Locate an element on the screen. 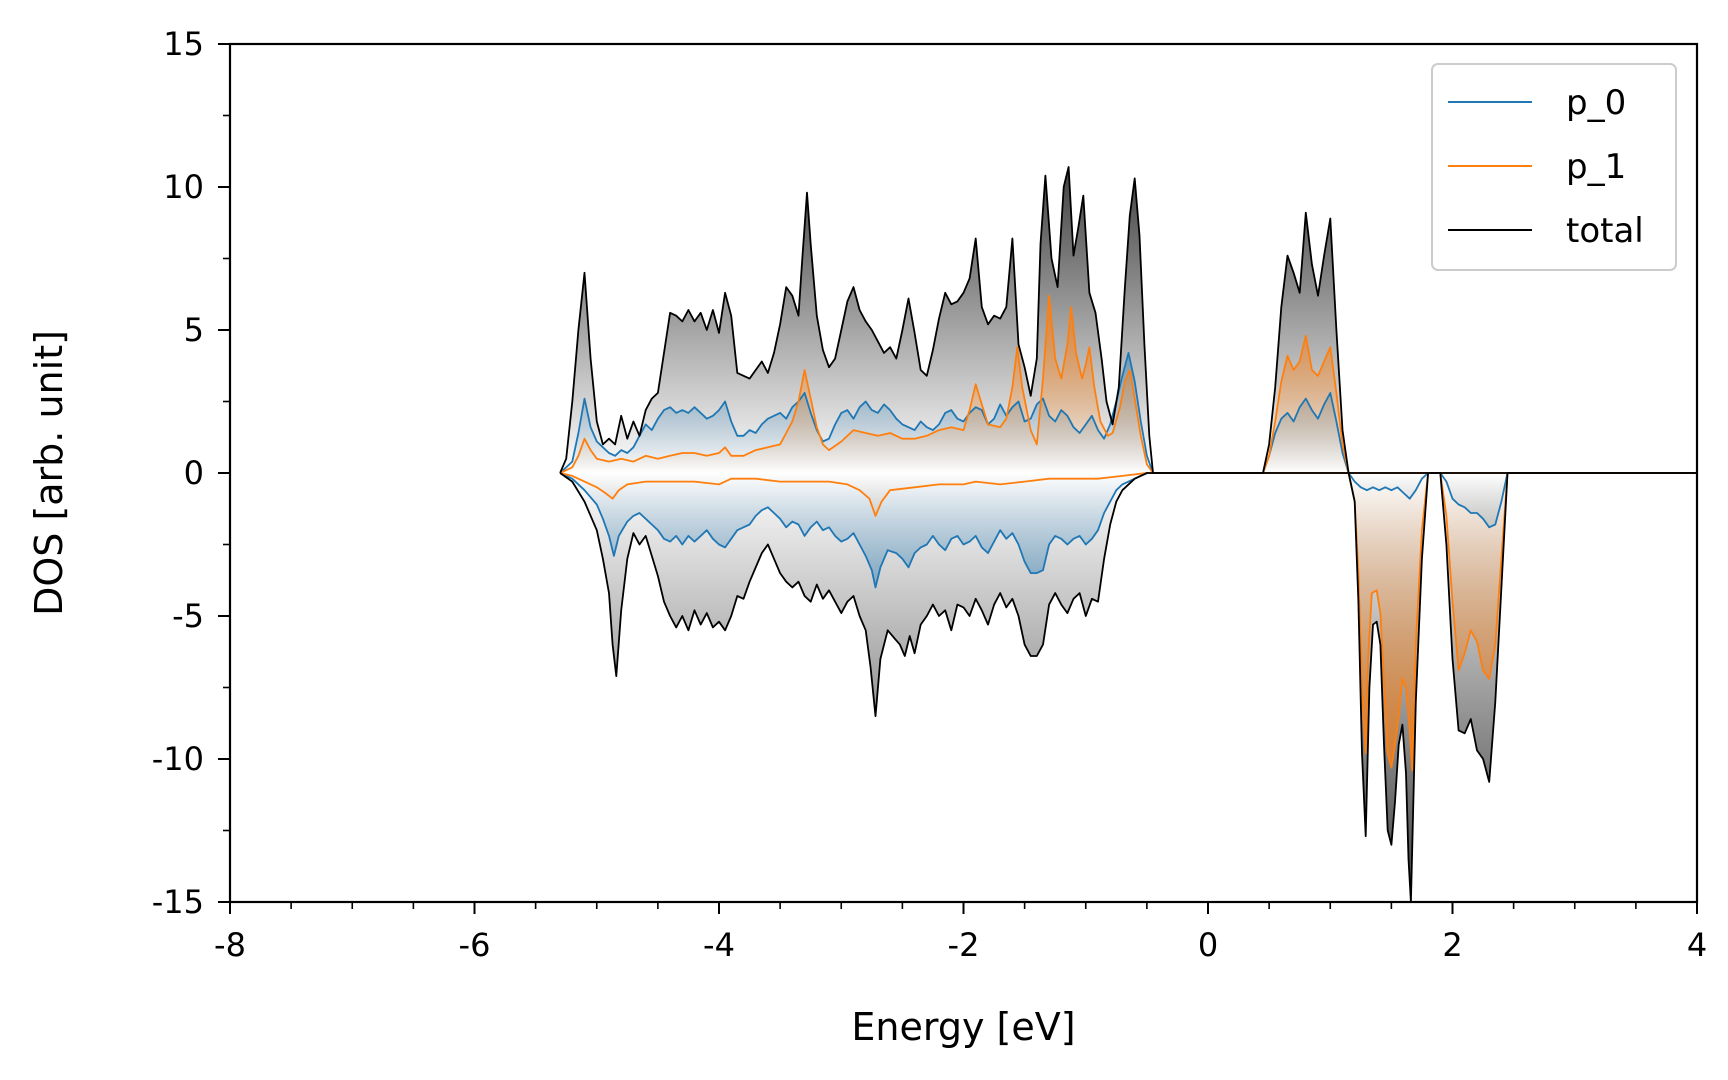 This screenshot has height=1080, width=1728. x-tick-label: -6 is located at coordinates (475, 945).